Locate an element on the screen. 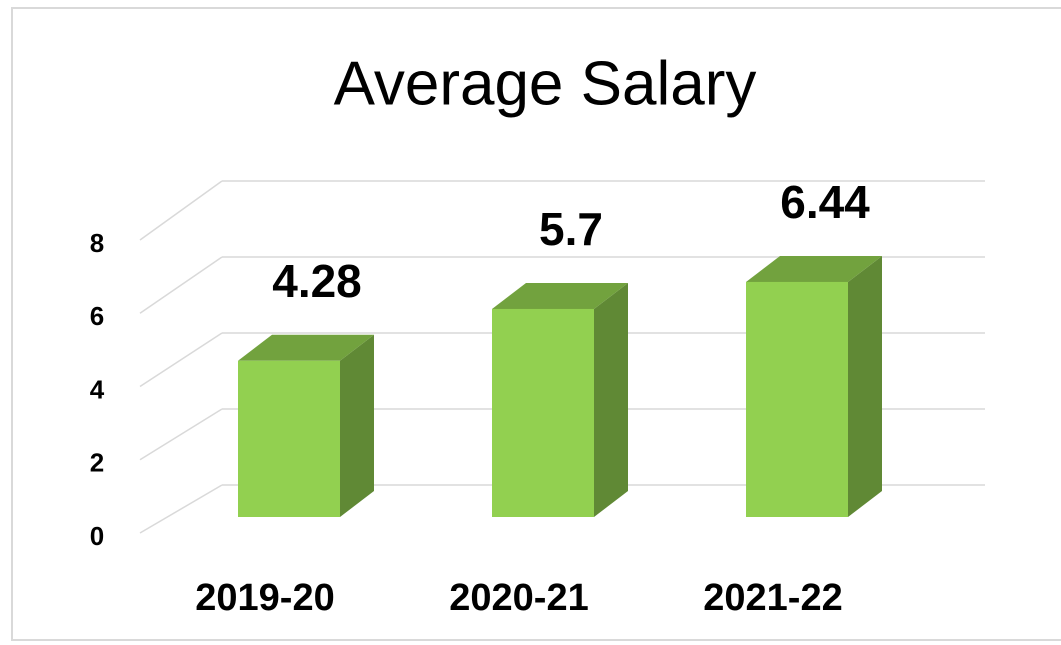  y-tick-label: 4 is located at coordinates (97, 389).